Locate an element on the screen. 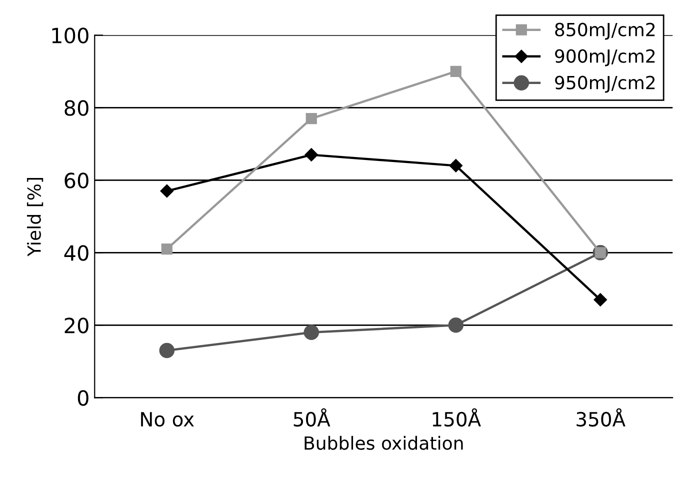  x-tick-label: 50Å is located at coordinates (312, 417).